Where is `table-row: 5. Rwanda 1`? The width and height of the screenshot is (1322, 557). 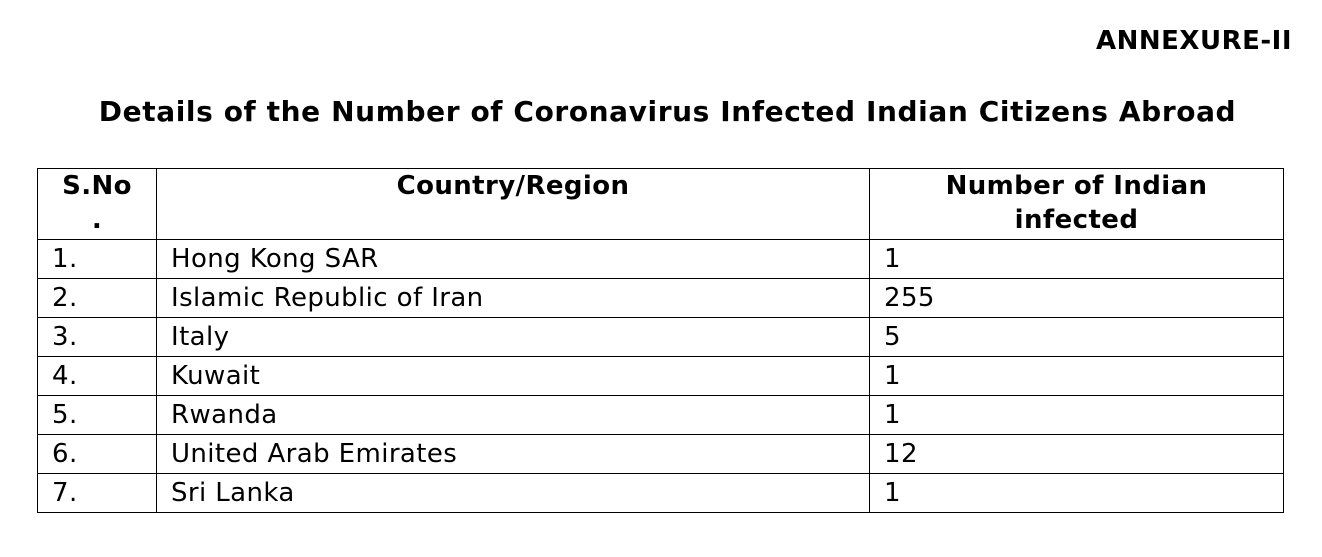
table-row: 5. Rwanda 1 is located at coordinates (660, 415).